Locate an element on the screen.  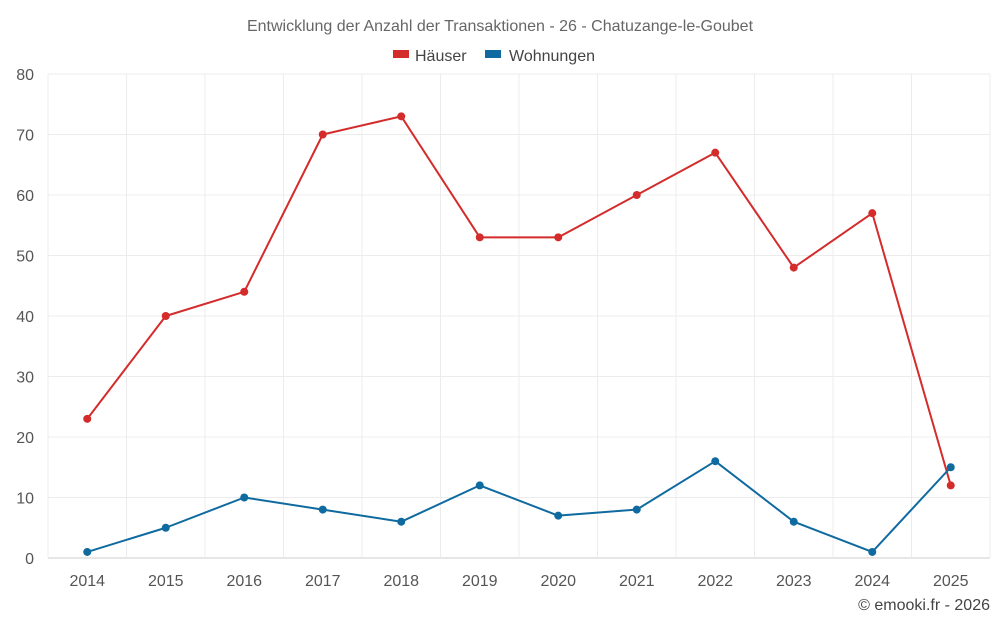
x-tick-label: 2019 is located at coordinates (480, 581).